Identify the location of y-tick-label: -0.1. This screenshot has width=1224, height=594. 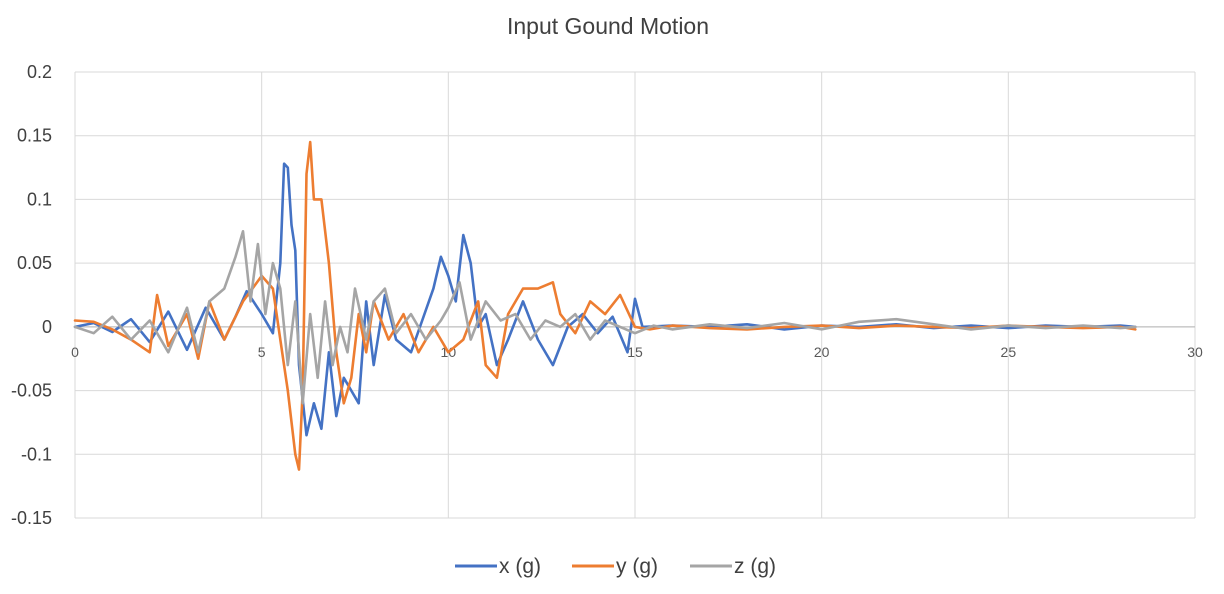
(36, 454).